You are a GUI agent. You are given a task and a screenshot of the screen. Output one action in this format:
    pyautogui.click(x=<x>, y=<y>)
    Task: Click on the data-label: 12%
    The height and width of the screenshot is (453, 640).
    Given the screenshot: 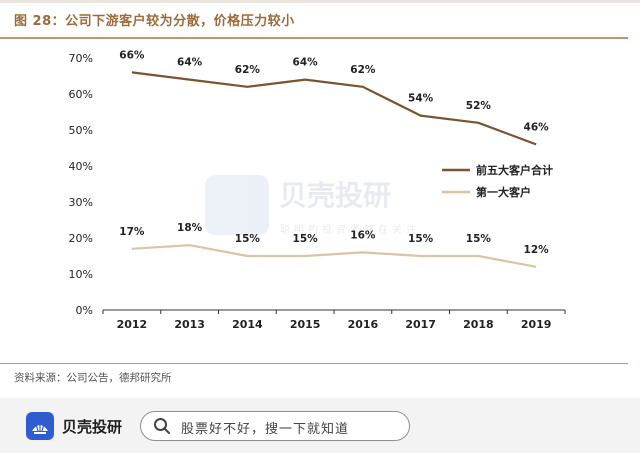 What is the action you would take?
    pyautogui.click(x=537, y=250)
    